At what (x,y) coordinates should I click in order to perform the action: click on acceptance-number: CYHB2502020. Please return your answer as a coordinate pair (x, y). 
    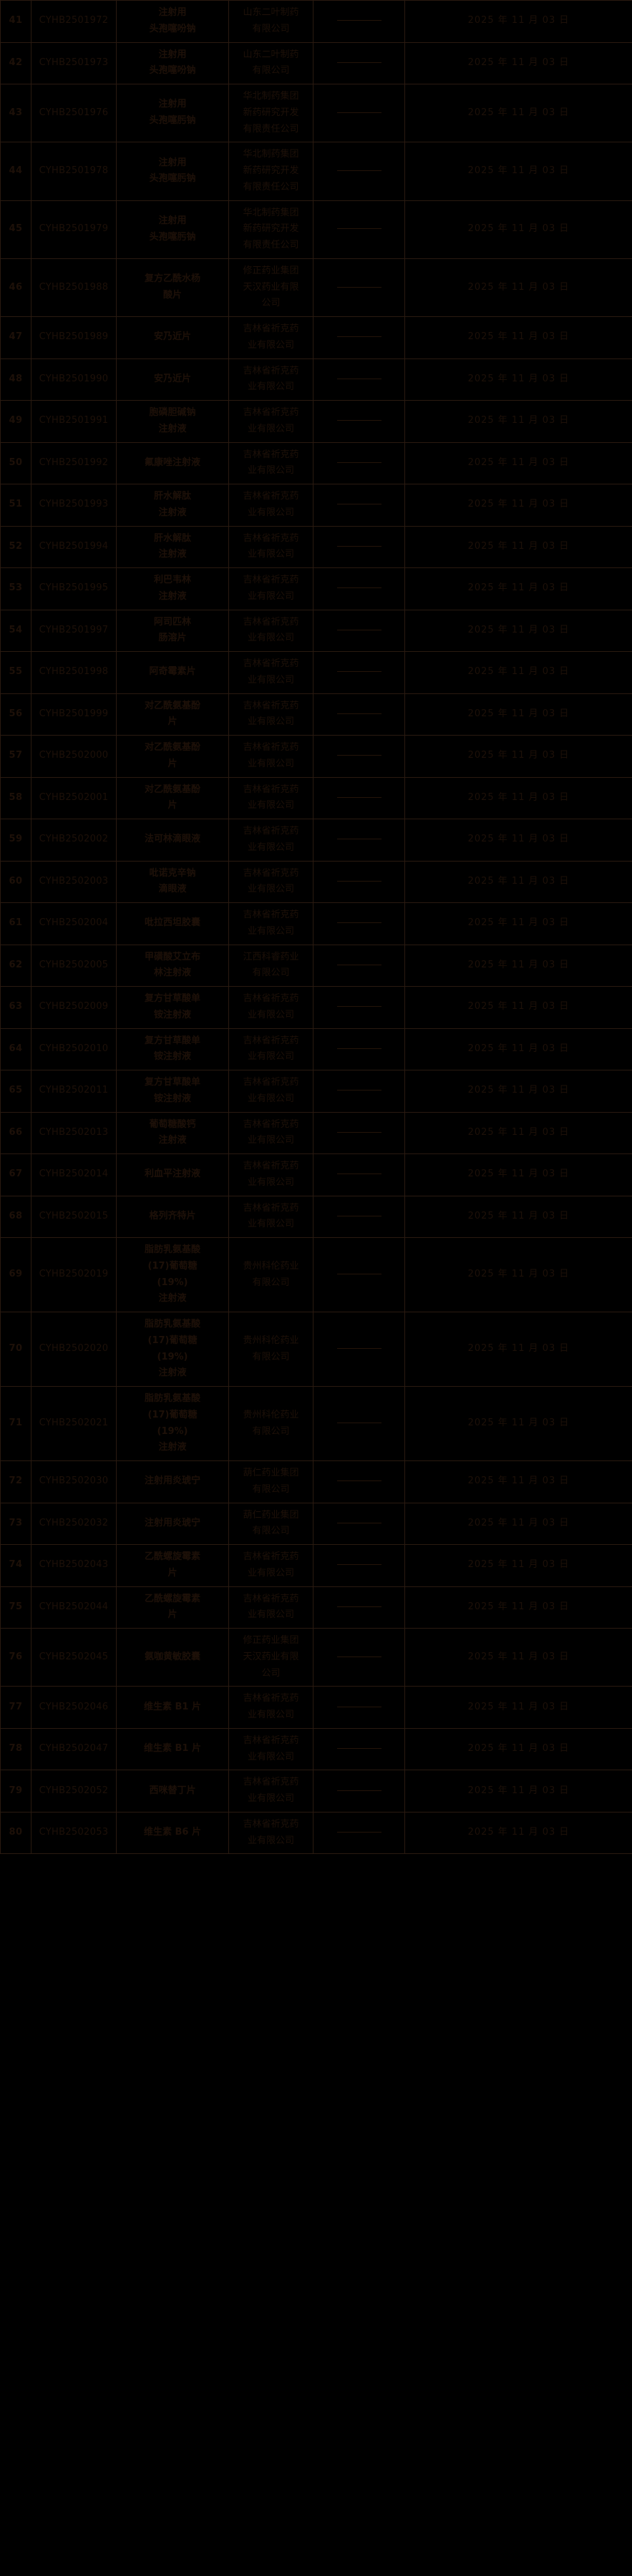
    Looking at the image, I should click on (74, 1349).